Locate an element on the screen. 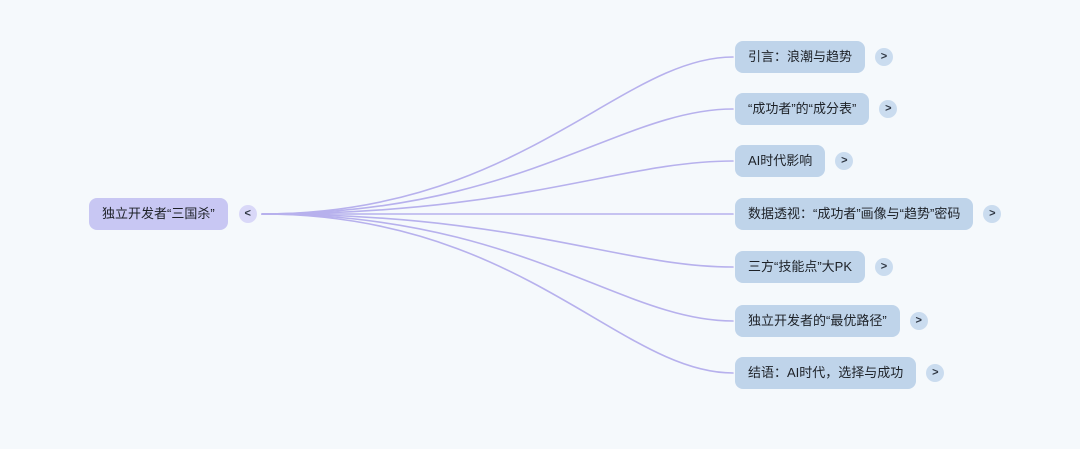 Image resolution: width=1080 pixels, height=449 pixels. branch-expand-button-5: > is located at coordinates (884, 267).